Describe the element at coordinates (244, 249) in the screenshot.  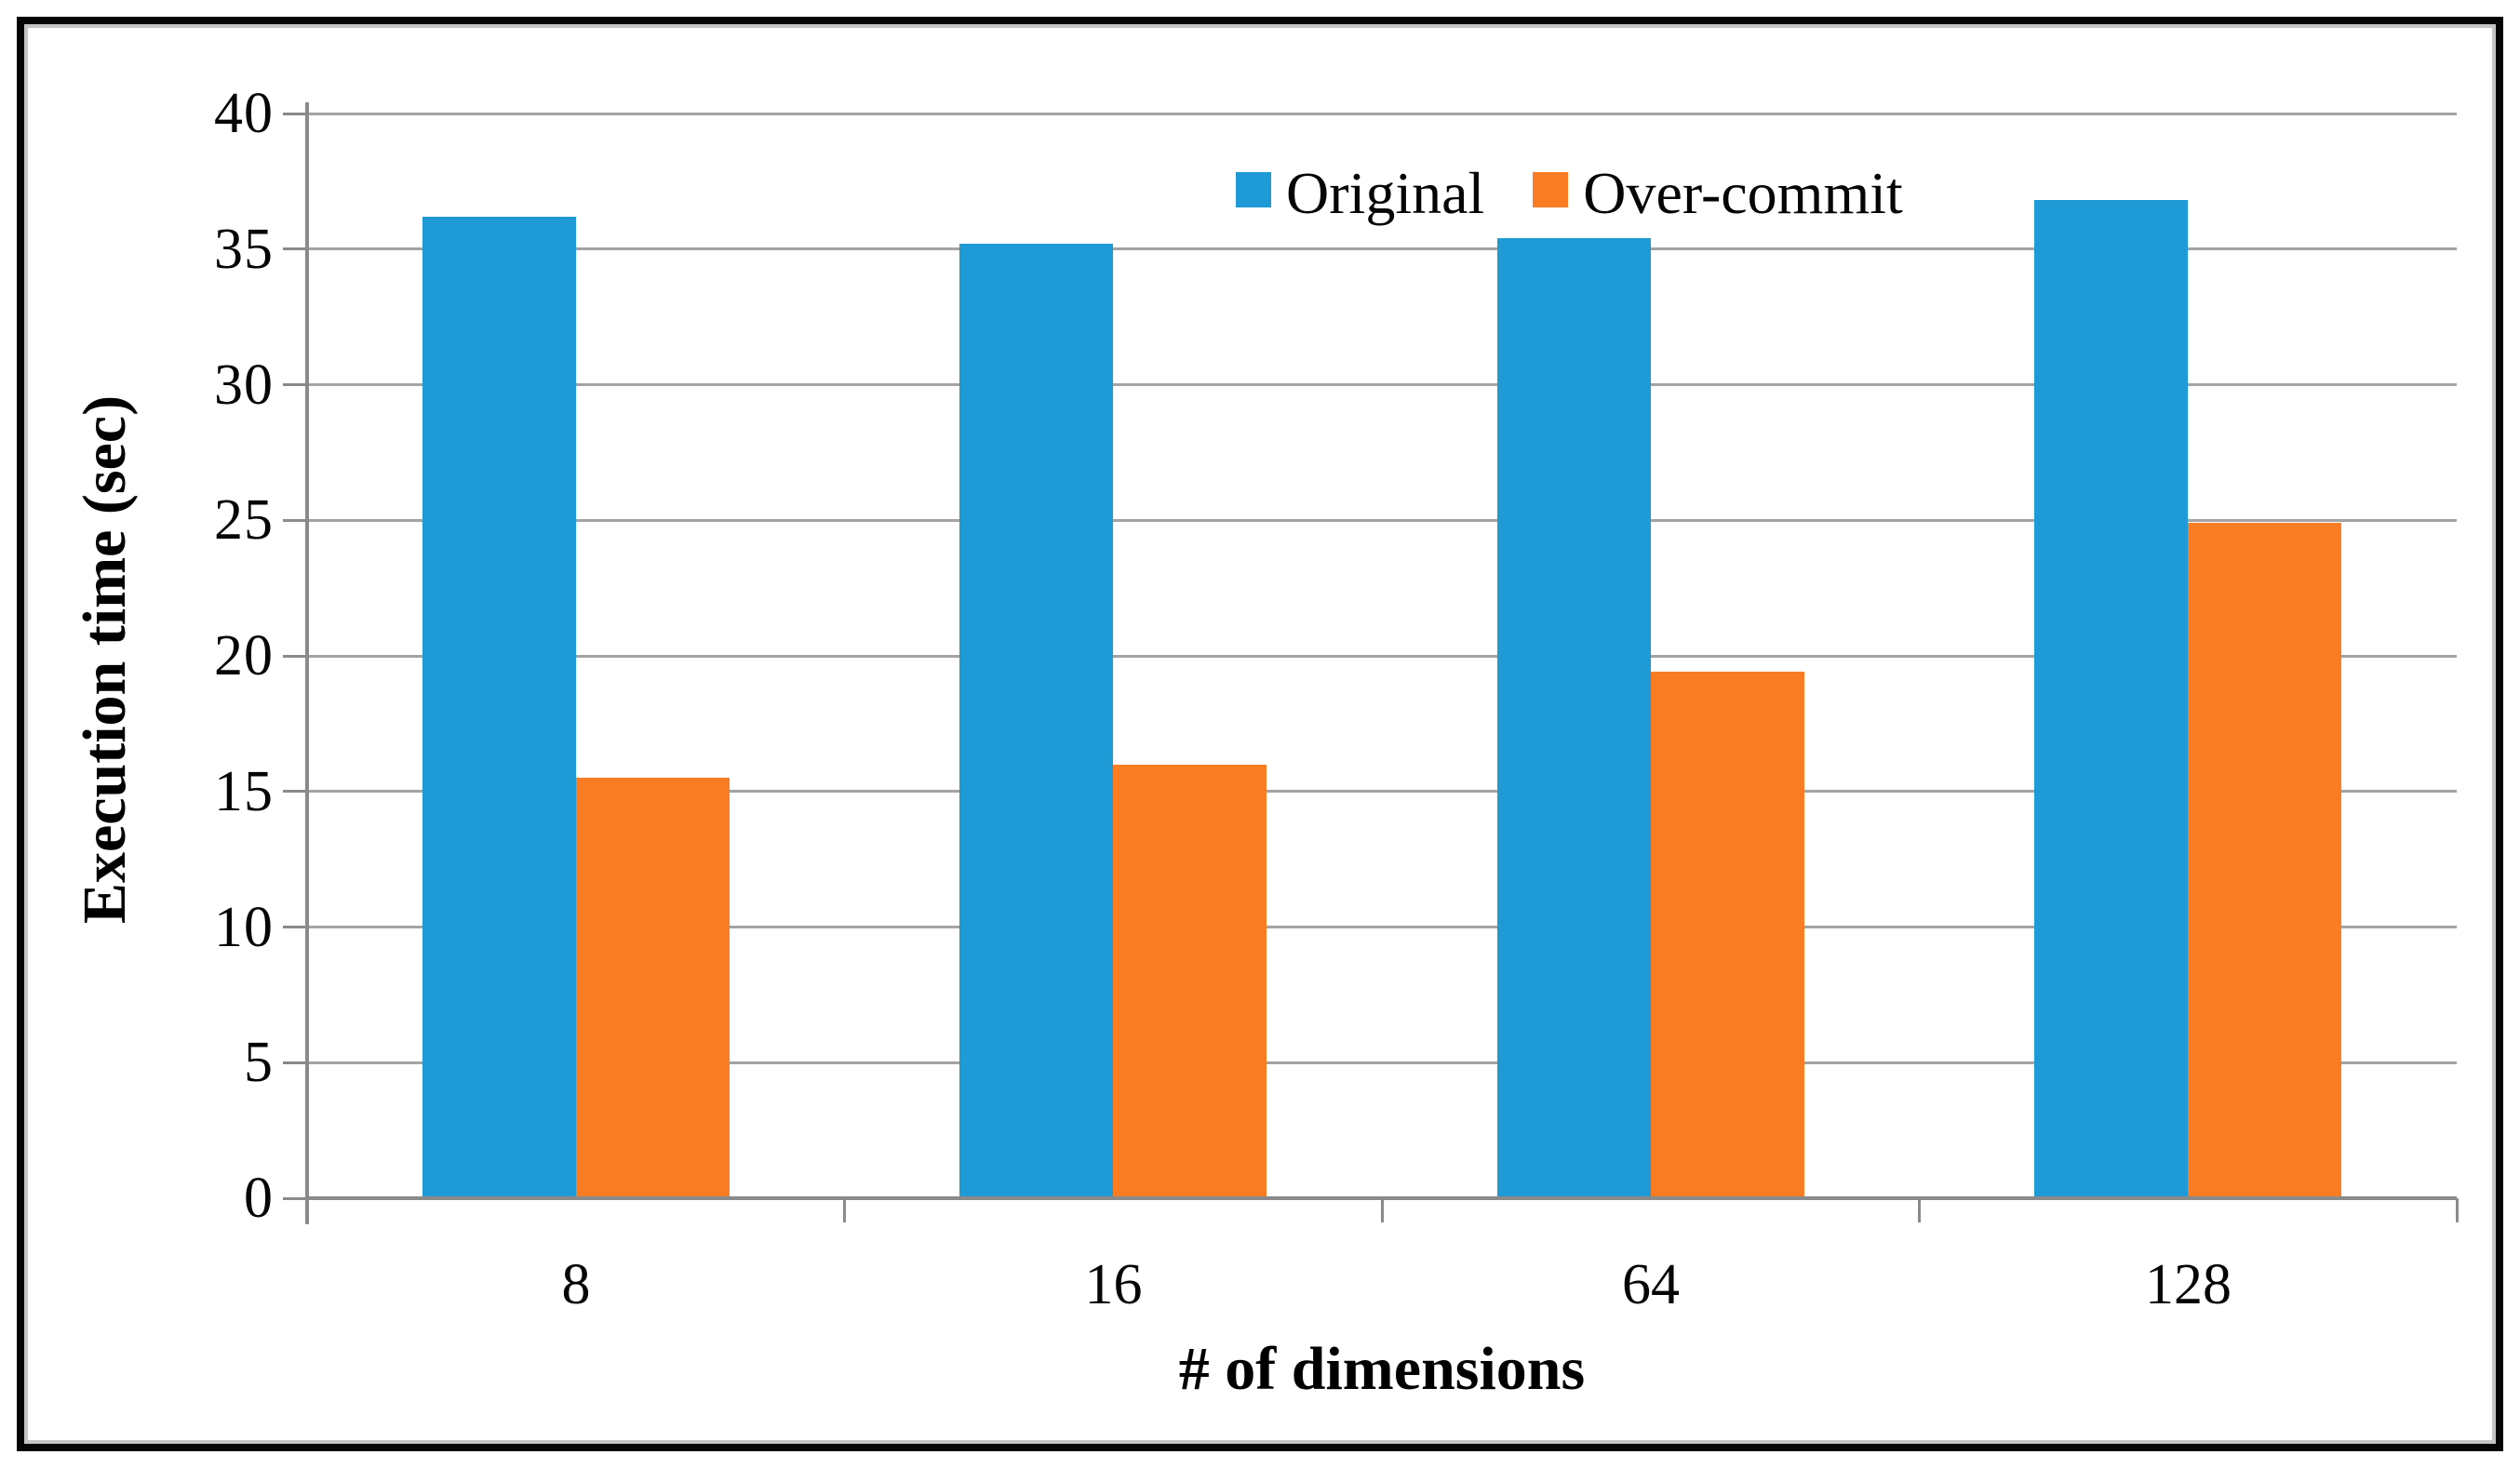
I see `y-tick-label-35: 35` at that location.